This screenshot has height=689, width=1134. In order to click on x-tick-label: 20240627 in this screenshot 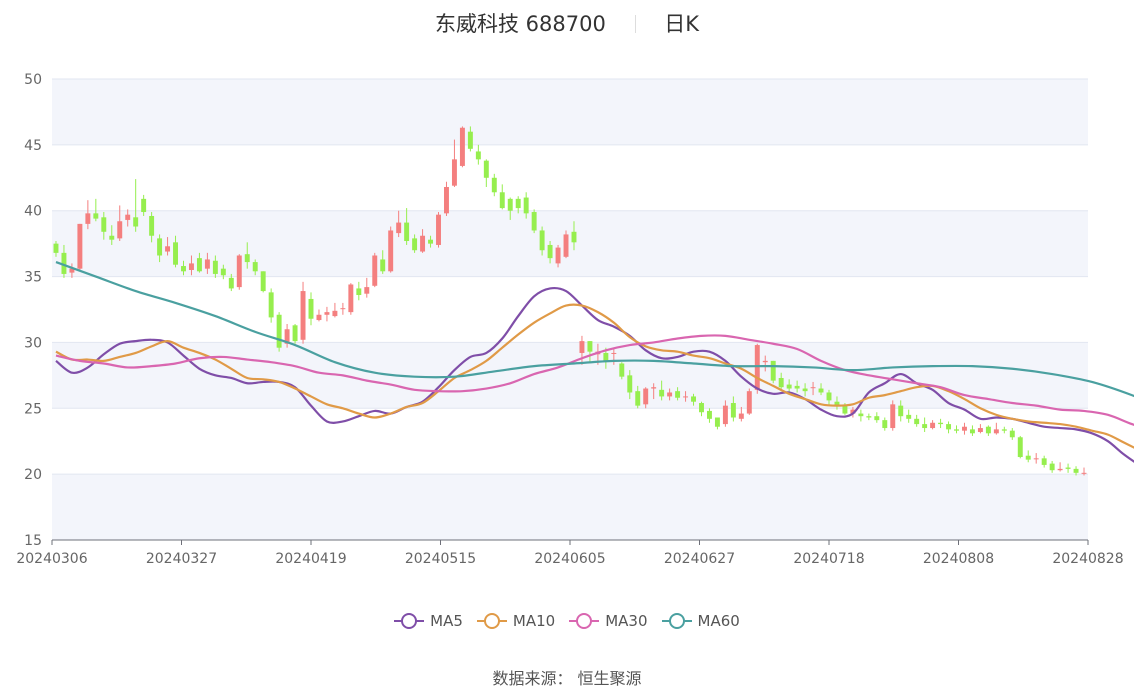, I will do `click(699, 559)`.